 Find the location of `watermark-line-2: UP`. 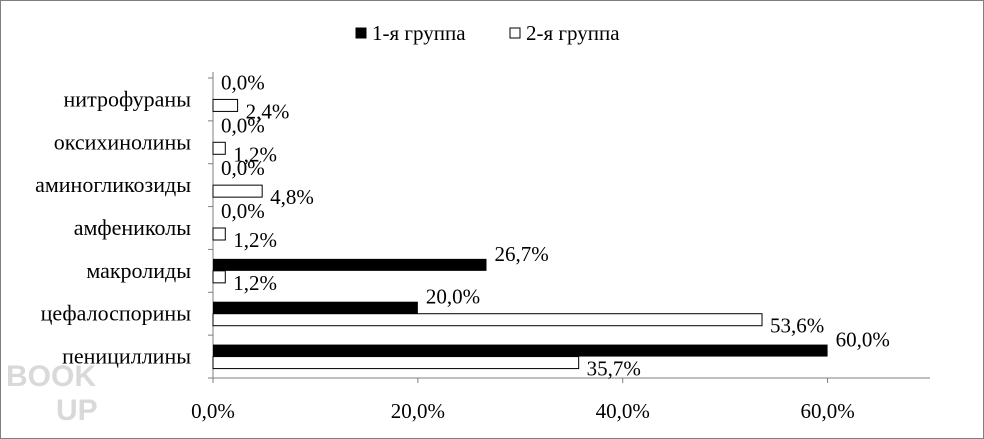

watermark-line-2: UP is located at coordinates (77, 410).